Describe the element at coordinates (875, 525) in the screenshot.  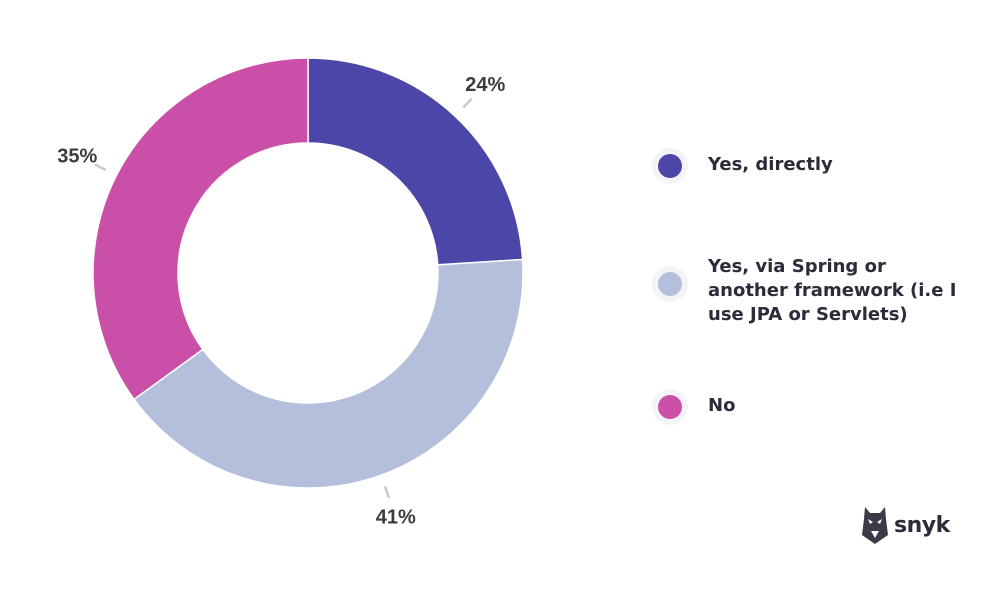
I see `snyk-dog-logo-icon` at that location.